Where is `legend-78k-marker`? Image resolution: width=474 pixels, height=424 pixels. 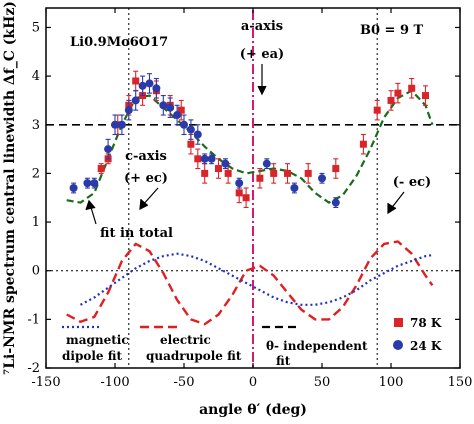 legend-78k-marker is located at coordinates (398, 322).